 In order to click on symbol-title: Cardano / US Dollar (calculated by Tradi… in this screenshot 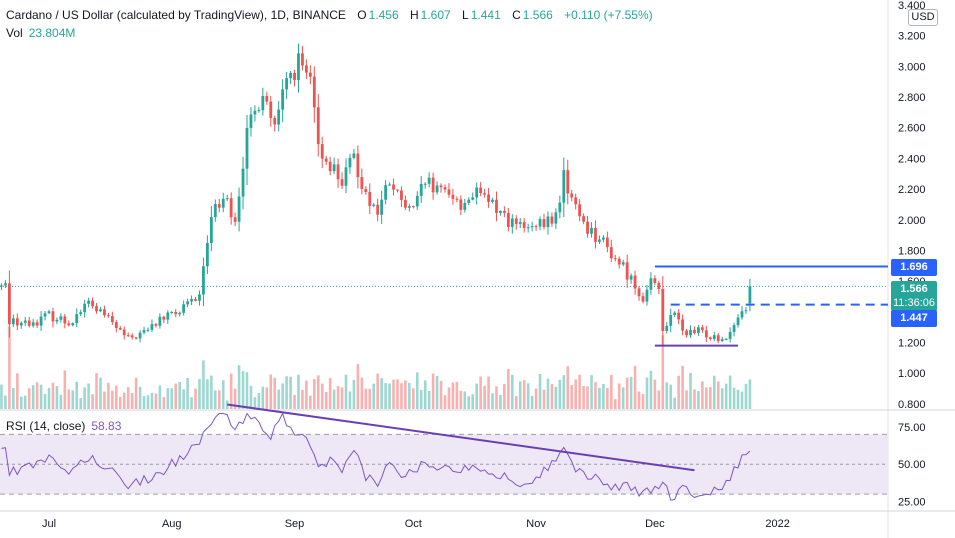, I will do `click(176, 15)`.